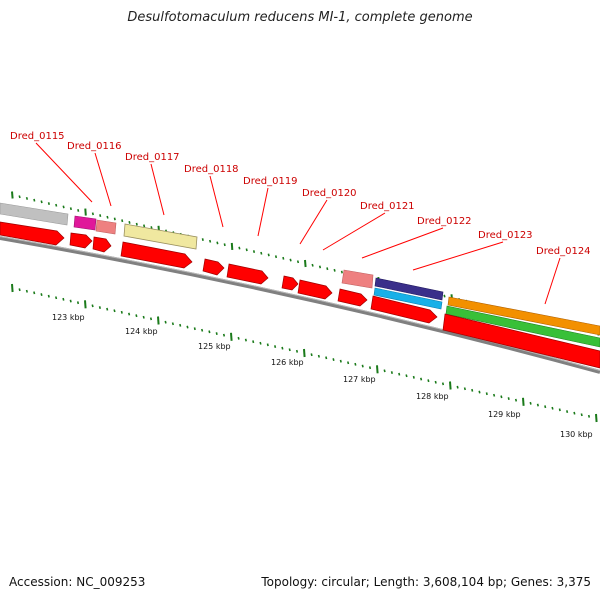 Image resolution: width=600 pixels, height=600 pixels. Describe the element at coordinates (34, 214) in the screenshot. I see `gray-feature` at that location.